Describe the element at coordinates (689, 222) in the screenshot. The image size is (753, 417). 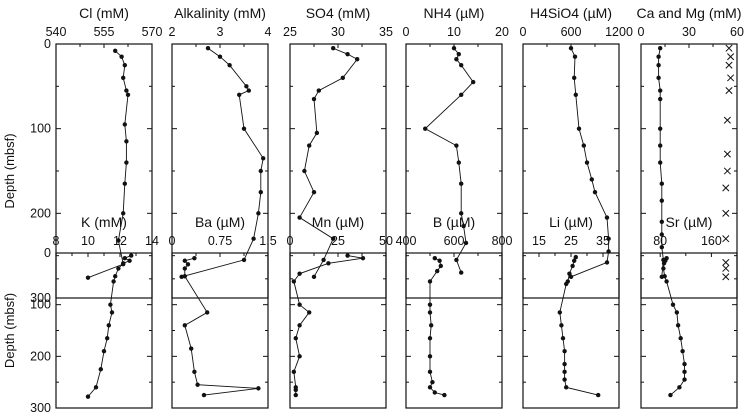
I see `panel-title: Sr (µM)` at that location.